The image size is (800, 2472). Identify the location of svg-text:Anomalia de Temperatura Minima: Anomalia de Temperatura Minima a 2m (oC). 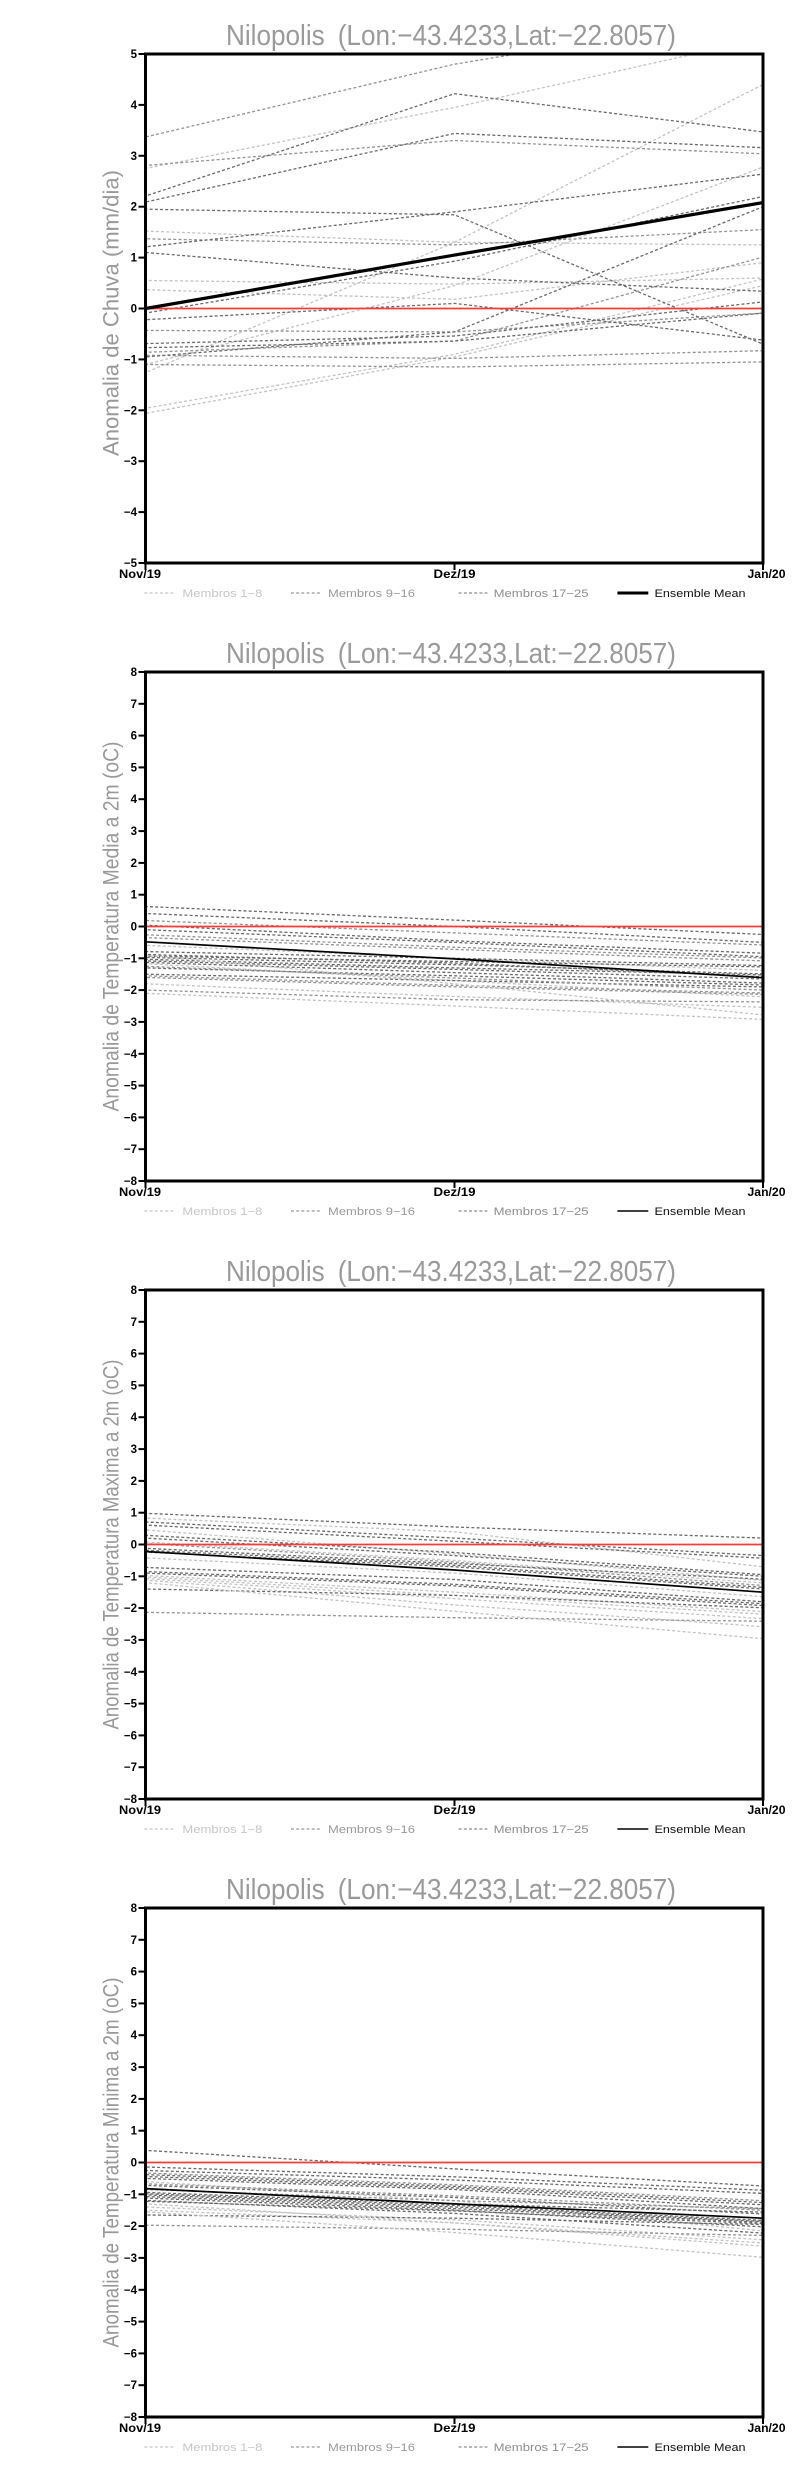
(111, 2163).